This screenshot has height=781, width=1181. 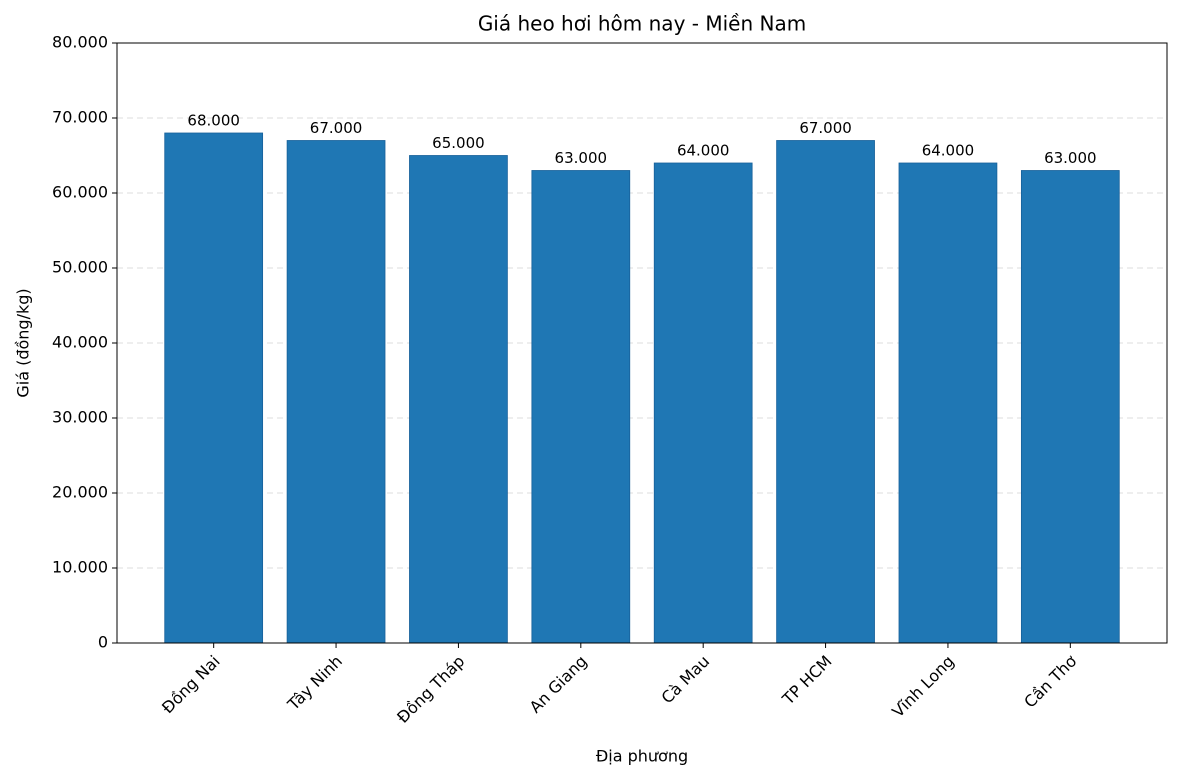 What do you see at coordinates (23, 342) in the screenshot?
I see `y-axis-label: Giá (đồng/kg)` at bounding box center [23, 342].